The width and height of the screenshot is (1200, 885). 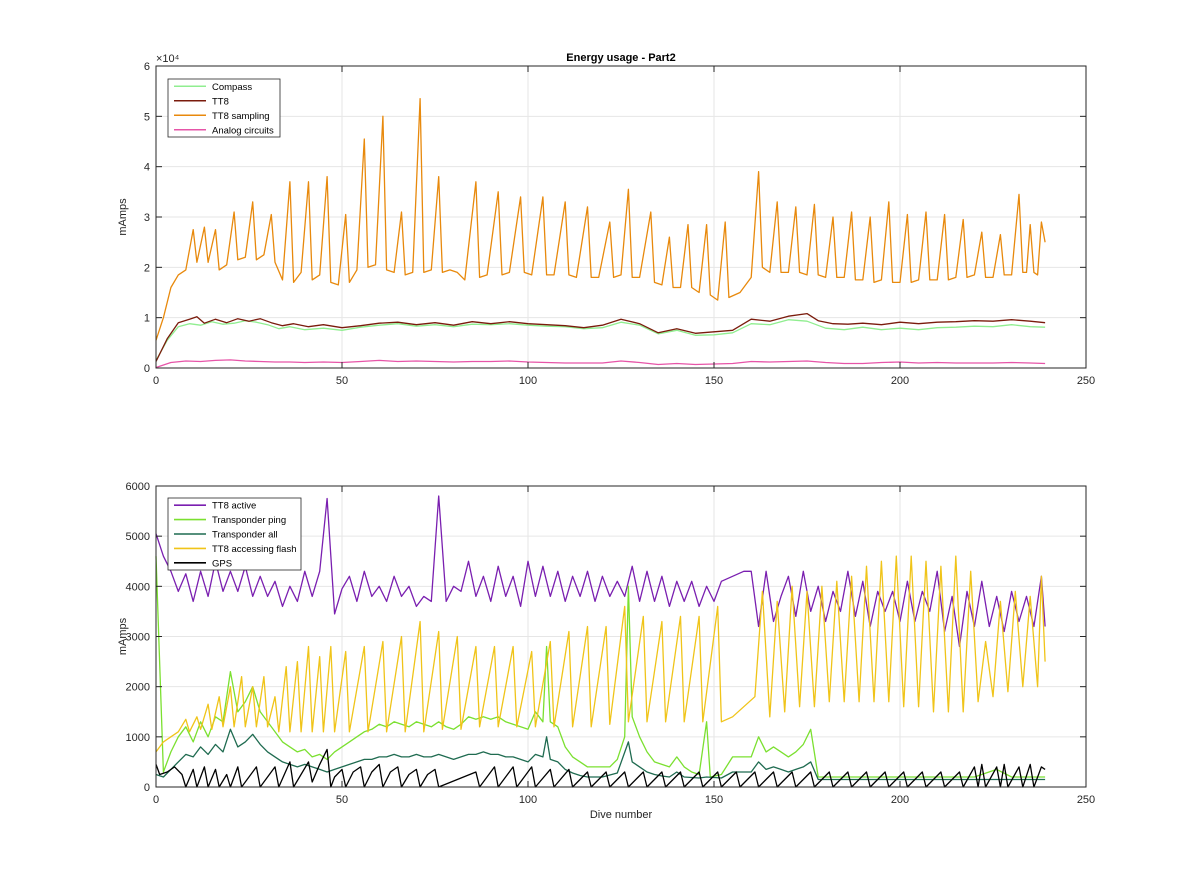 What do you see at coordinates (600, 571) in the screenshot?
I see `series-line-tt8-active` at bounding box center [600, 571].